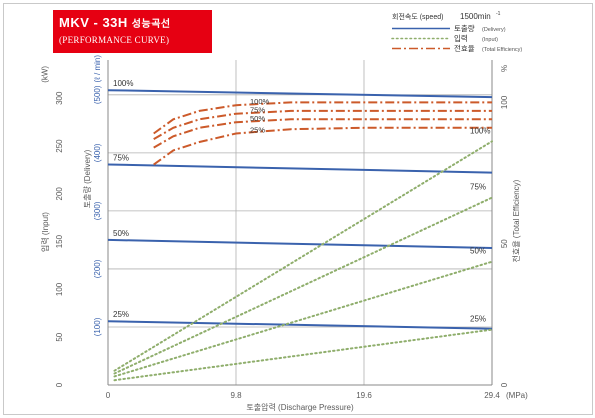  I want to click on x-tick-label: 29.4, so click(492, 395).